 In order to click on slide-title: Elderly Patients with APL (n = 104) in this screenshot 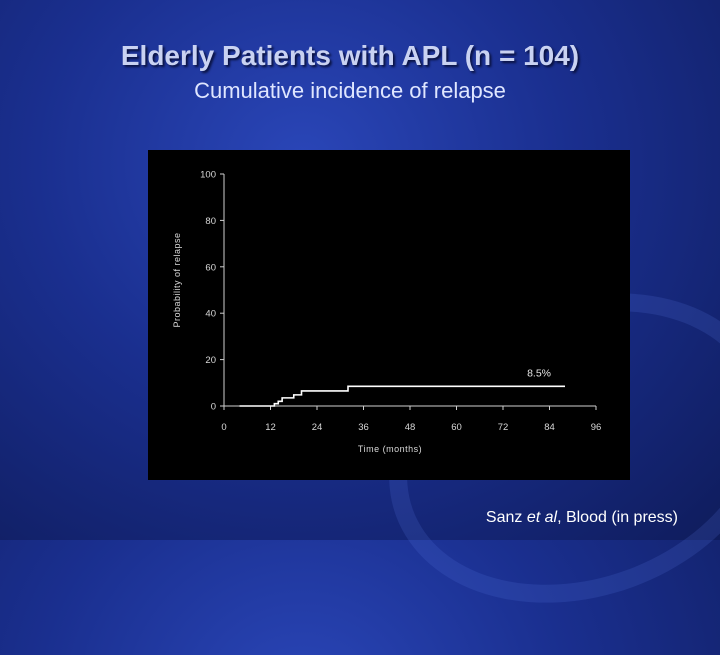, I will do `click(350, 55)`.